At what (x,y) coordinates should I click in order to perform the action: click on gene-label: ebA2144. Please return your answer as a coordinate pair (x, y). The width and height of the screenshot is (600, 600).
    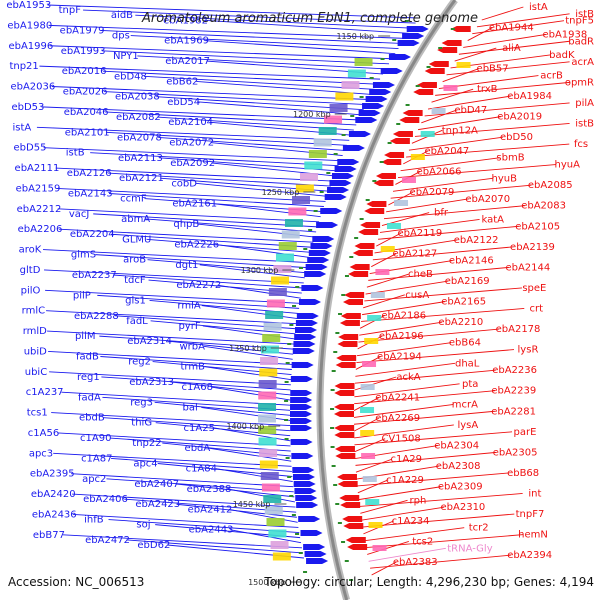
    Looking at the image, I should click on (527, 267).